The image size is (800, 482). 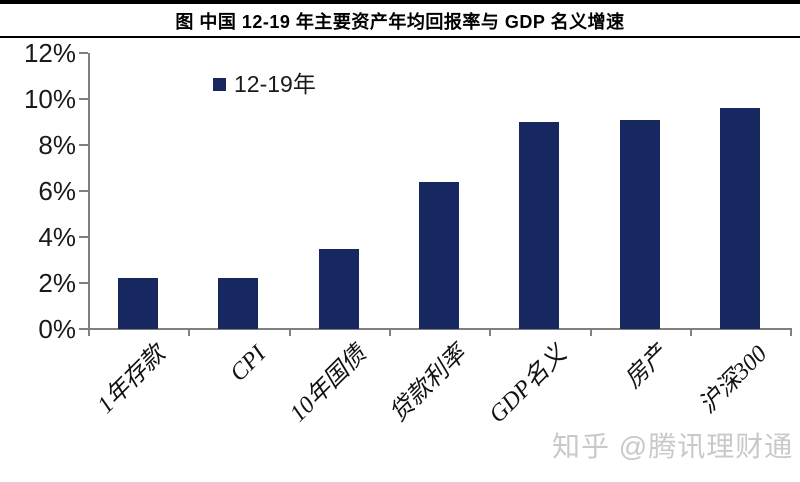 I want to click on watermark: 知乎 @腾讯理财通, so click(x=673, y=446).